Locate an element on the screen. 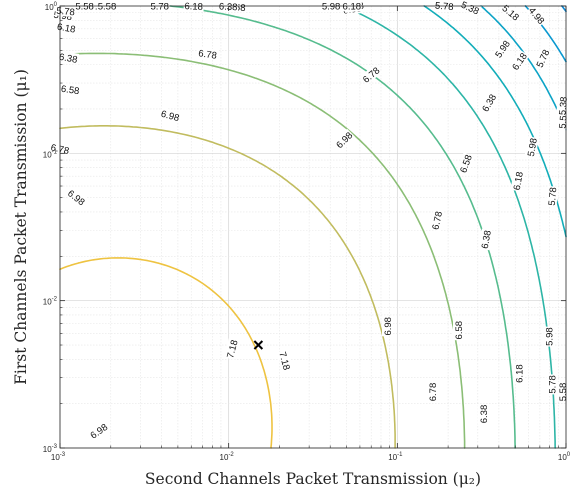 The width and height of the screenshot is (579, 491). maximum-marker-group is located at coordinates (258, 345).